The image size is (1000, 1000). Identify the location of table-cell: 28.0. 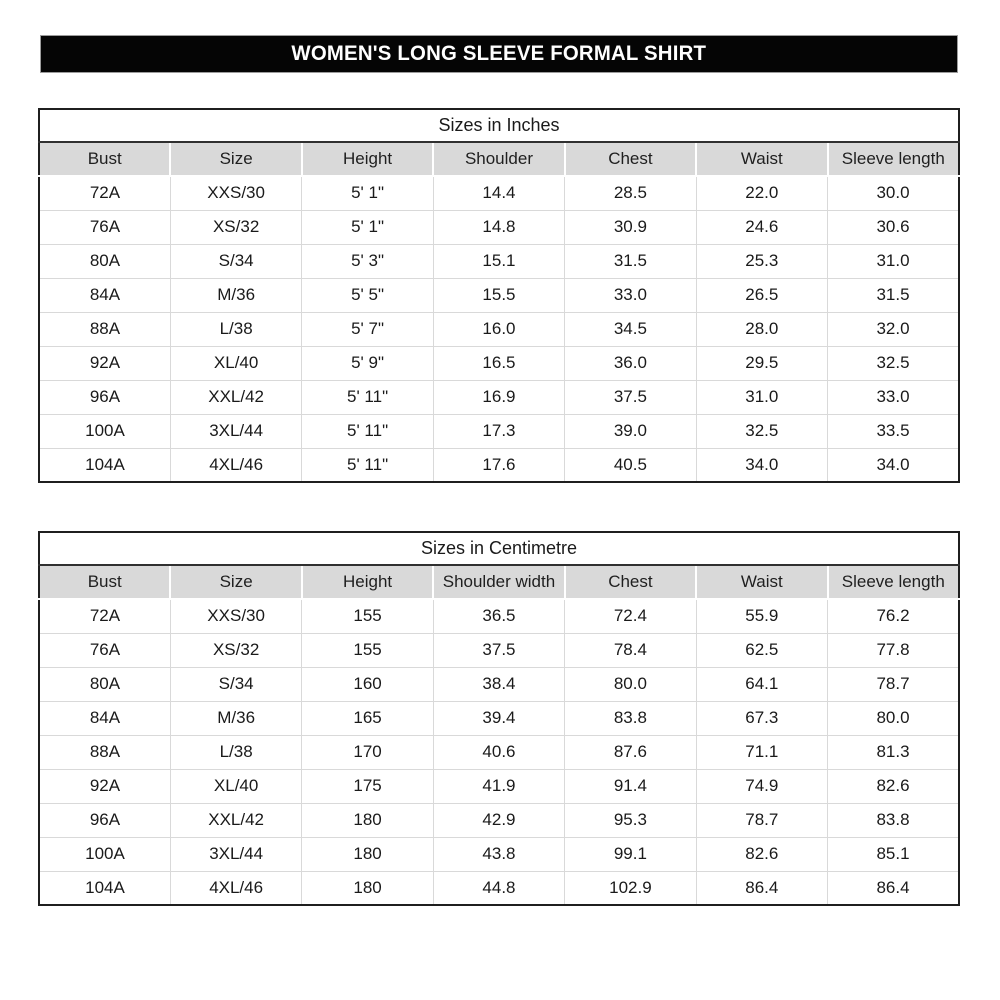
(761, 328).